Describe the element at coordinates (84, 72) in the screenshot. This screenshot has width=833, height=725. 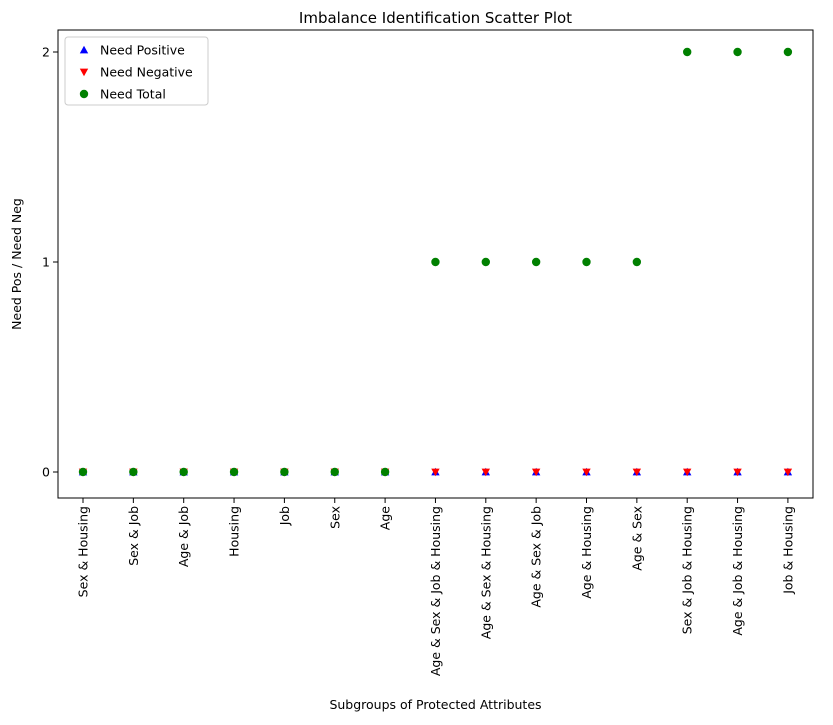
I see `legend-marker-need-negative` at that location.